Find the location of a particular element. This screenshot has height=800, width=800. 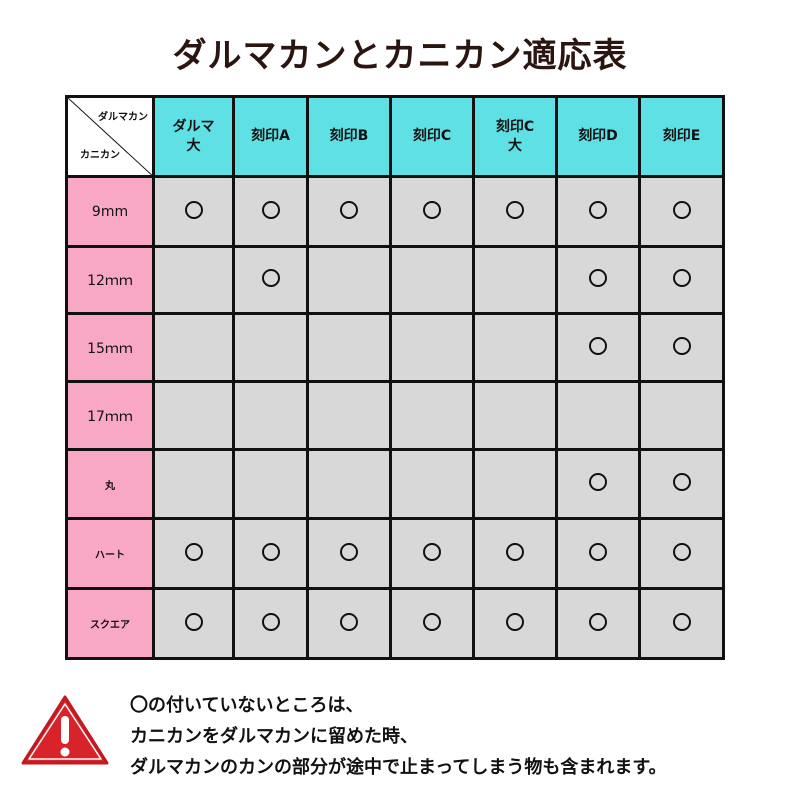

row-header: 15ｍｍ is located at coordinates (110, 347).